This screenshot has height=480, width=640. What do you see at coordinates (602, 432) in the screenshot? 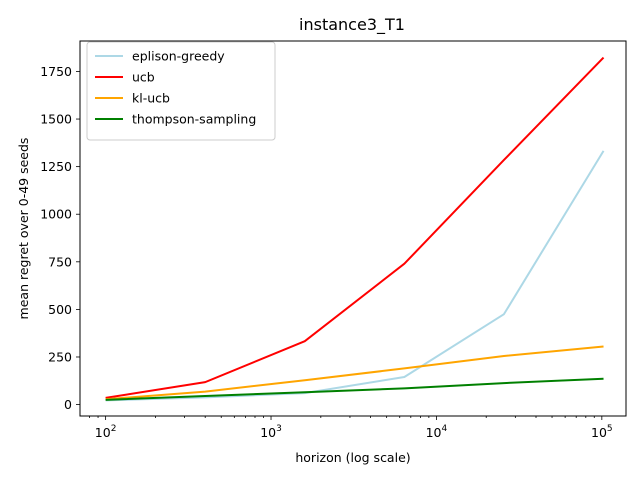
I see `x-tick-label: 10⁵` at bounding box center [602, 432].